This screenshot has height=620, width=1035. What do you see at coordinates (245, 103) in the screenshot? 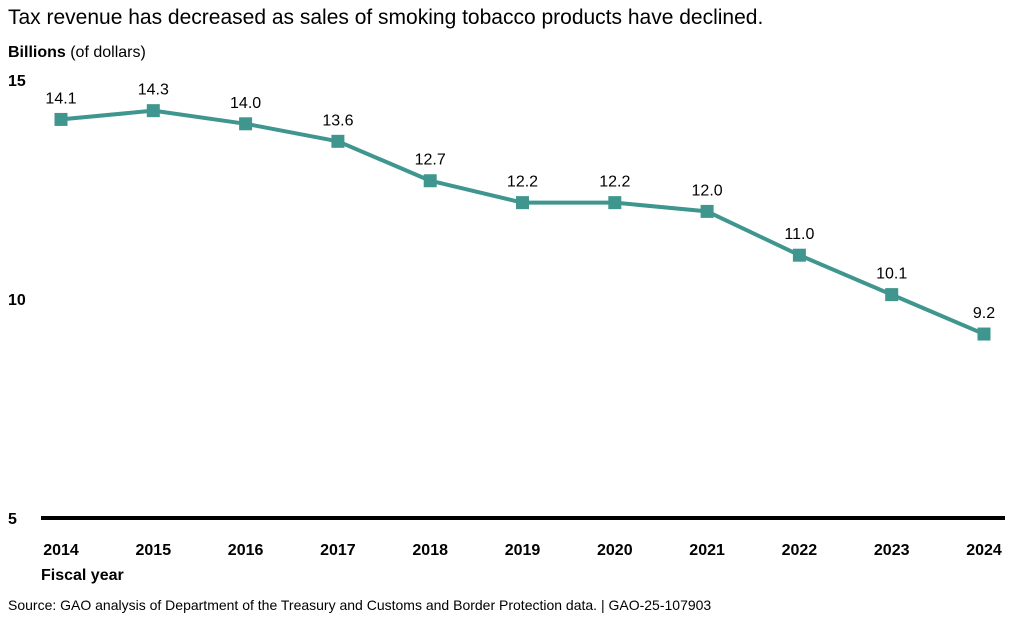
I see `data-label: 14.0` at bounding box center [245, 103].